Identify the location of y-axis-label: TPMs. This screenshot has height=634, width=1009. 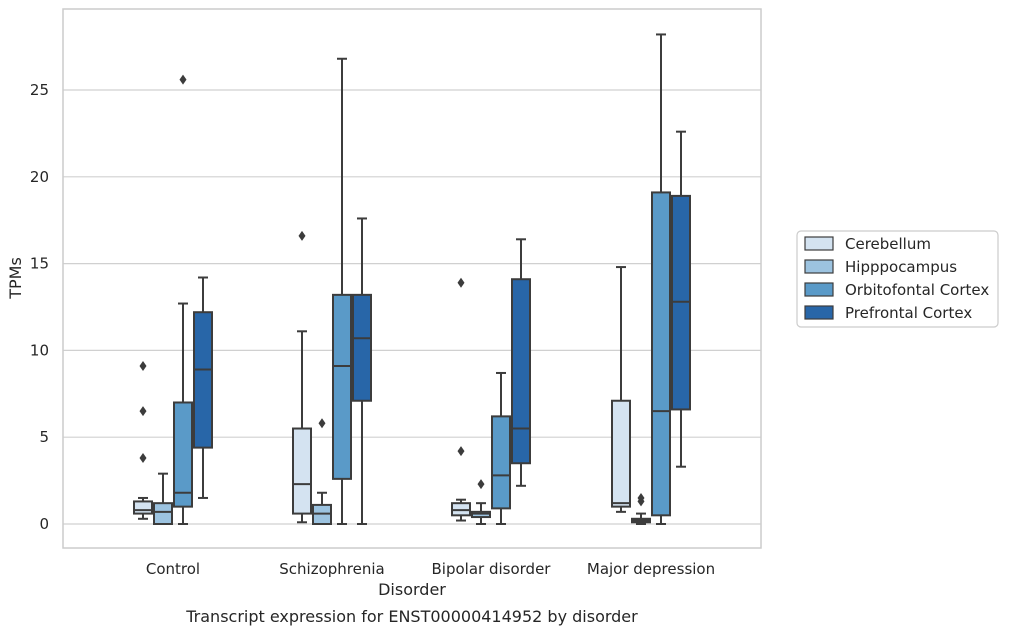
(15, 278).